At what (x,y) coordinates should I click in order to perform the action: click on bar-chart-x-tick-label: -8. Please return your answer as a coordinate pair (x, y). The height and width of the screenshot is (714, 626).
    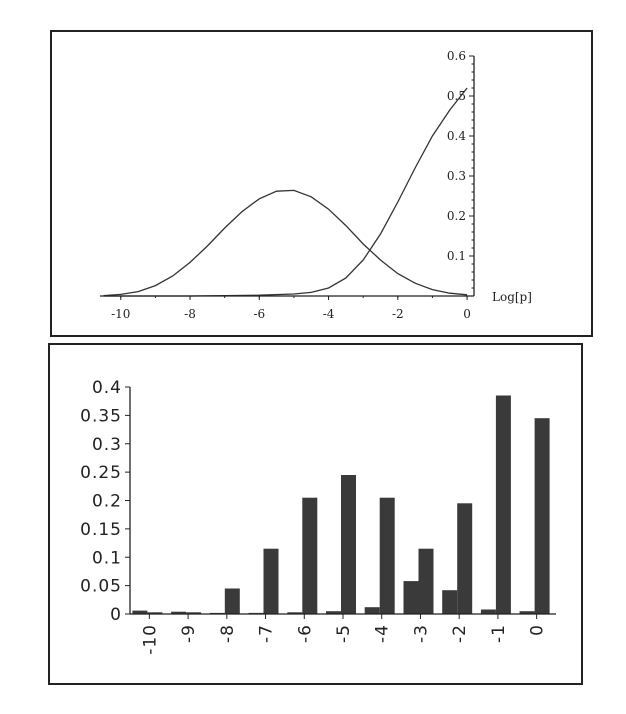
    Looking at the image, I should click on (228, 633).